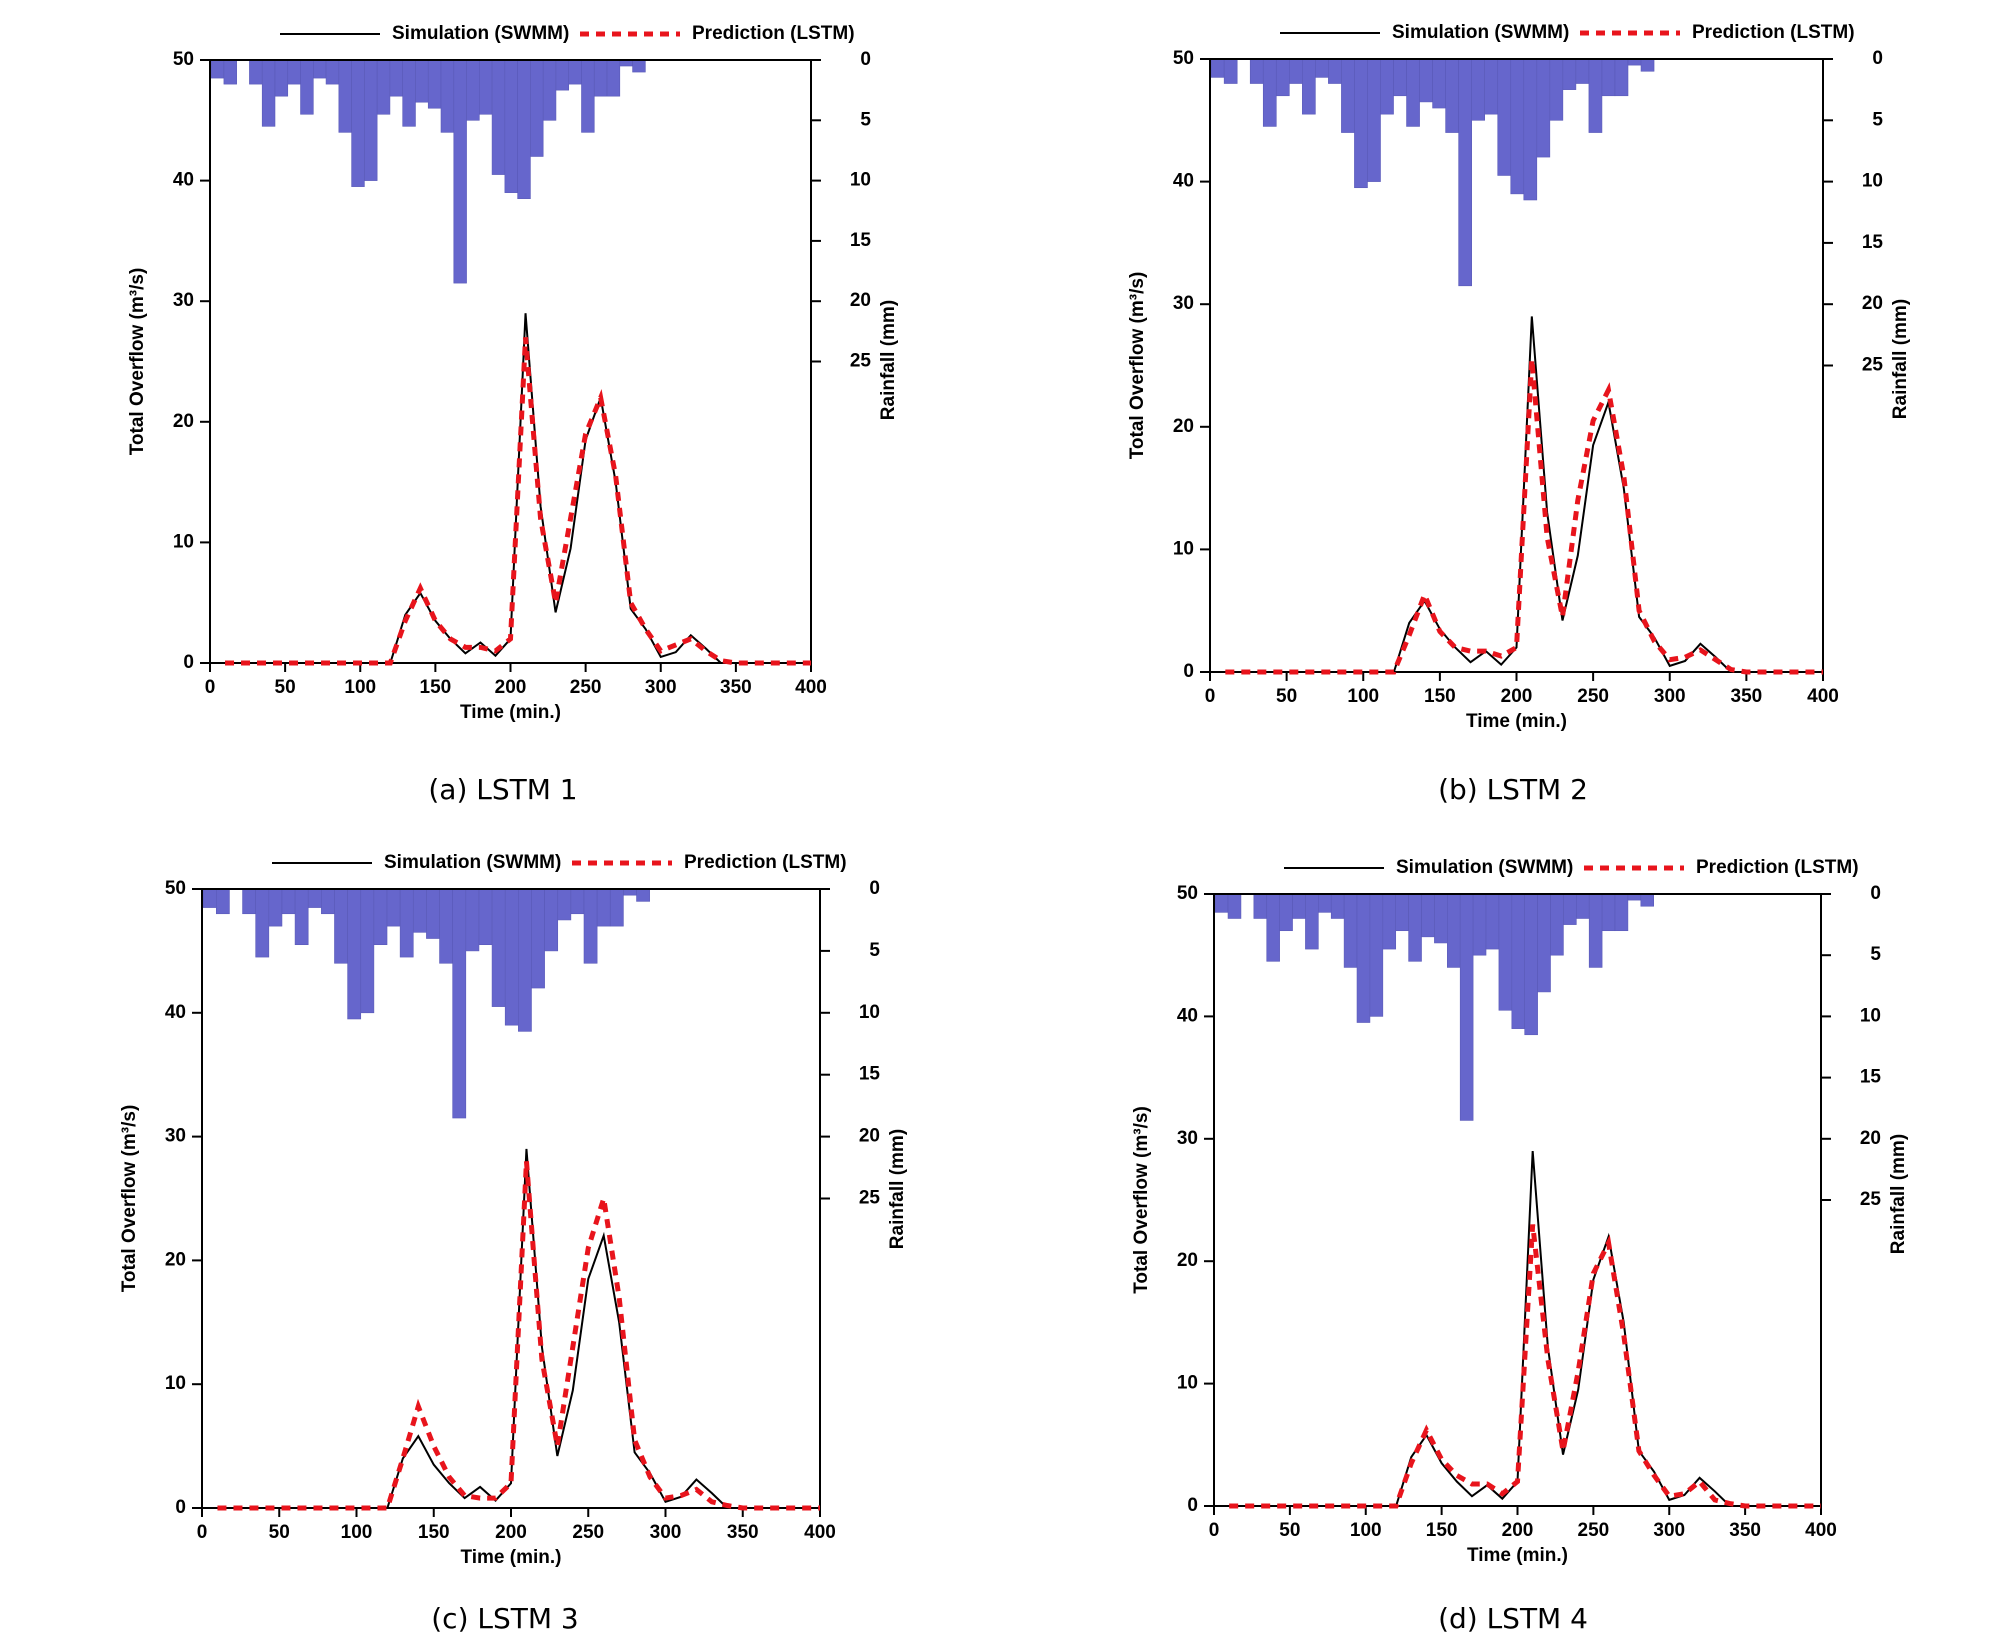 This screenshot has width=2008, height=1636. I want to click on y2-axis-label: Rainfall (mm), so click(1900, 359).